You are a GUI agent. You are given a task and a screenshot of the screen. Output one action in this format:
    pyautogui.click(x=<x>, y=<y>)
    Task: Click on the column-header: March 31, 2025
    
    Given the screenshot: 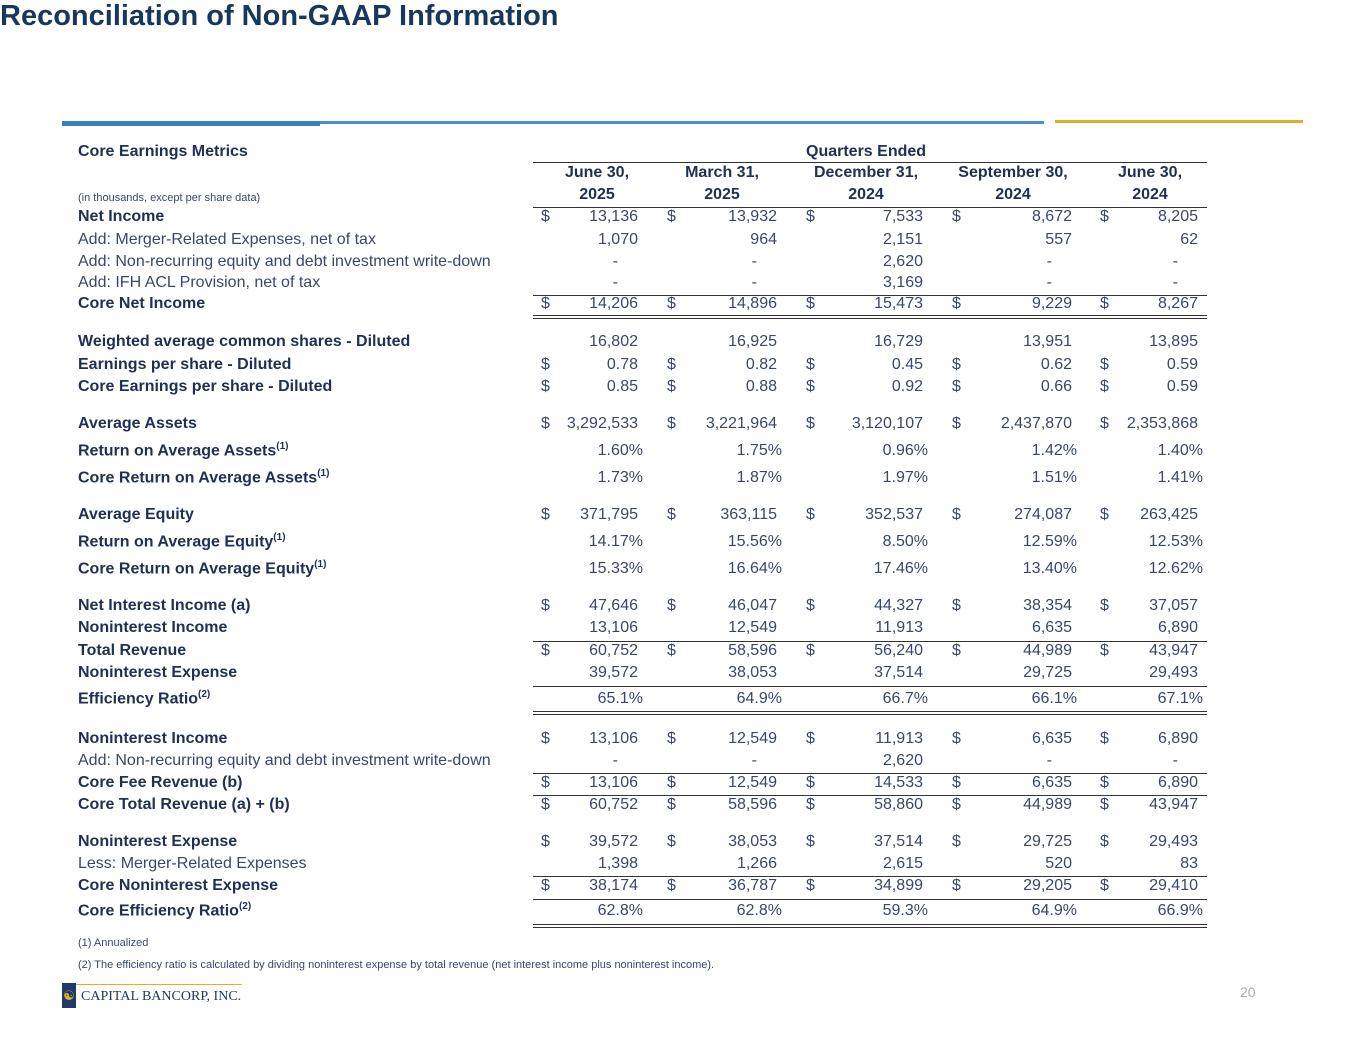 What is the action you would take?
    pyautogui.click(x=722, y=184)
    